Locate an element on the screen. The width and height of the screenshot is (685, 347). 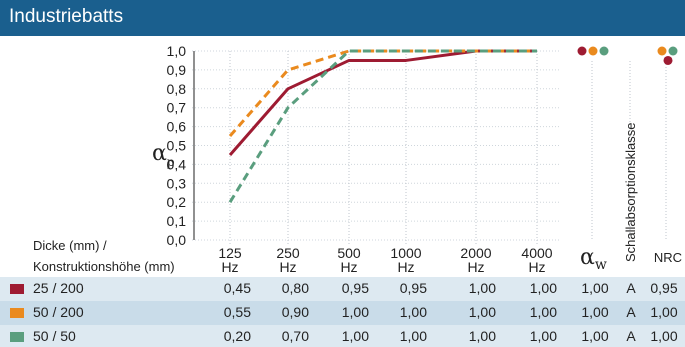
y-tick-label: 0,2 is located at coordinates (177, 202).